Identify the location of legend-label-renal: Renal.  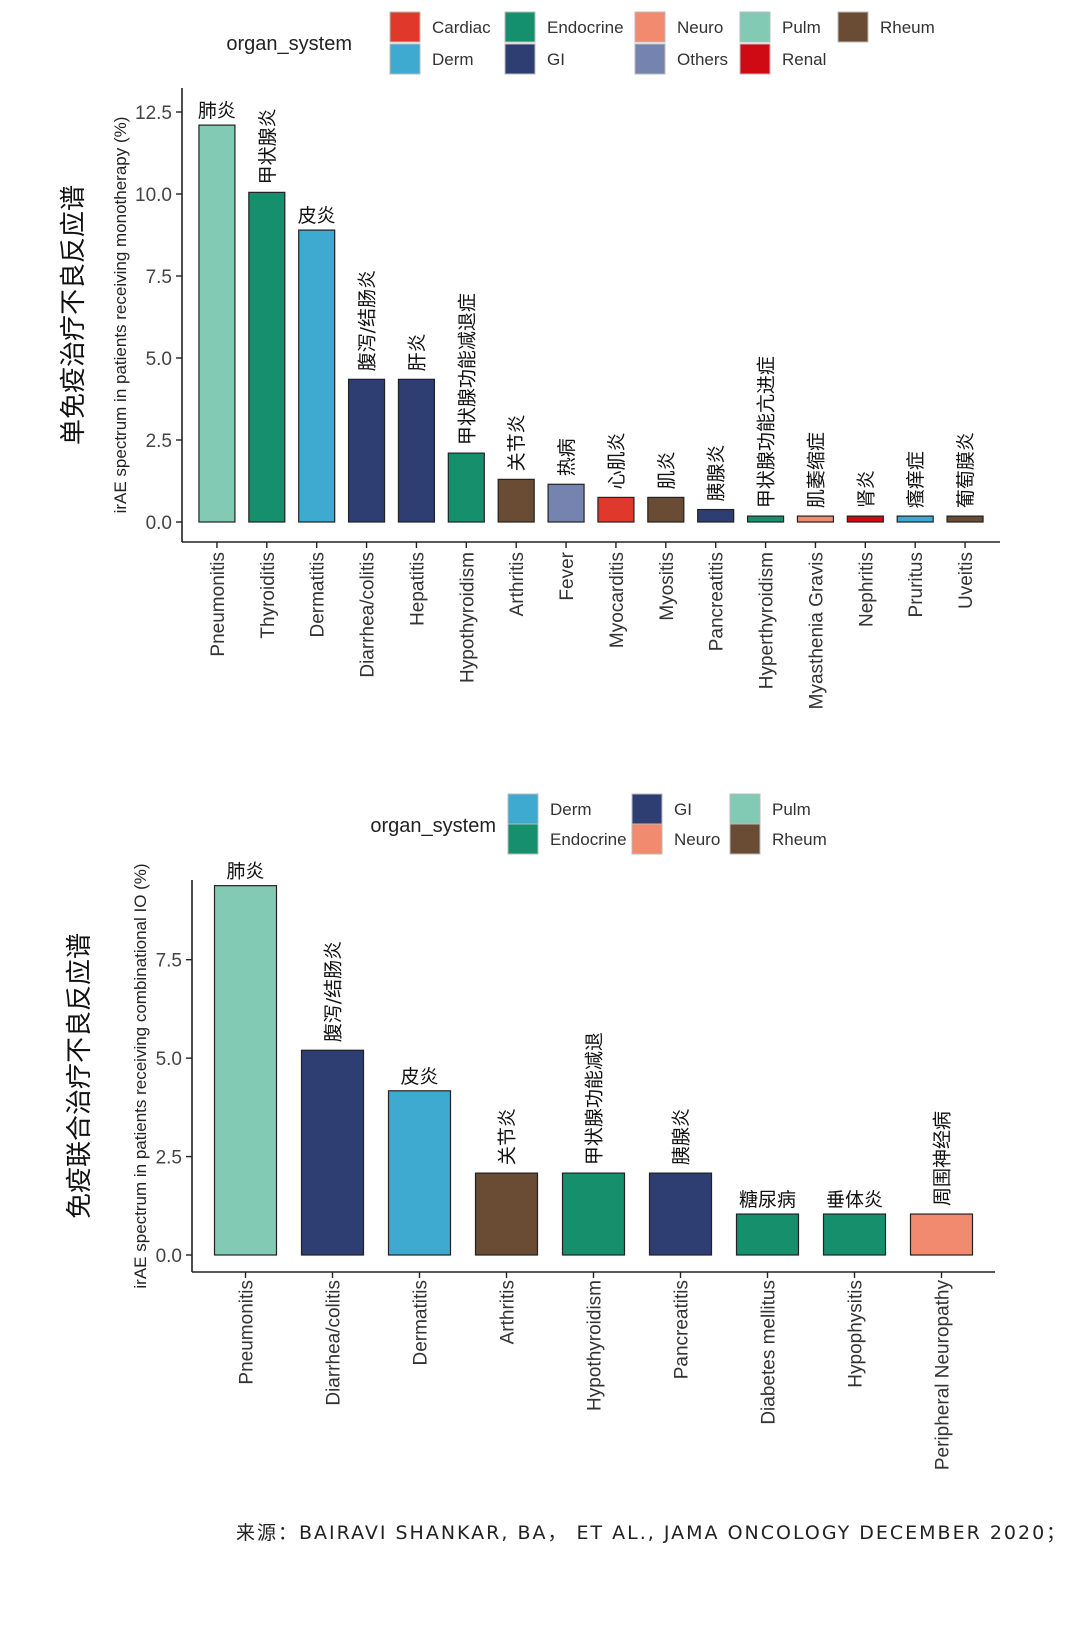
(804, 59).